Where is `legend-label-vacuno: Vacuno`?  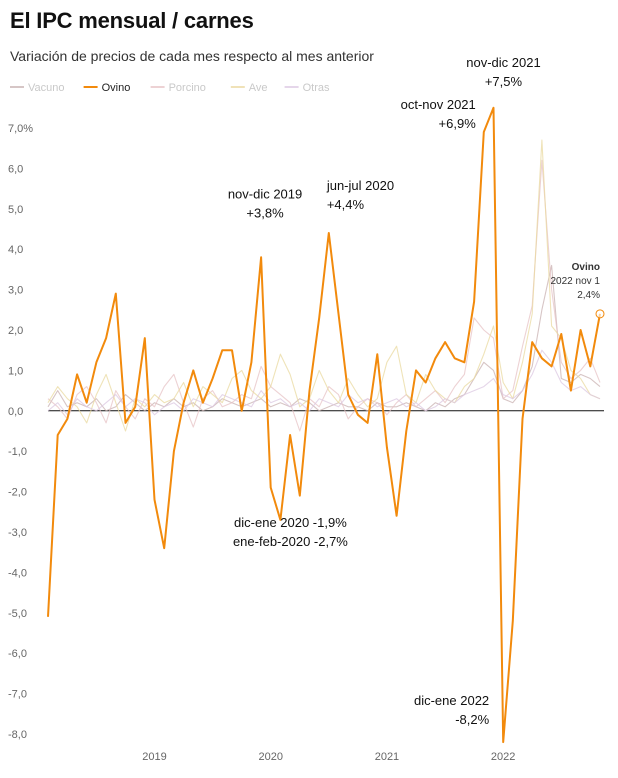
legend-label-vacuno: Vacuno is located at coordinates (46, 88).